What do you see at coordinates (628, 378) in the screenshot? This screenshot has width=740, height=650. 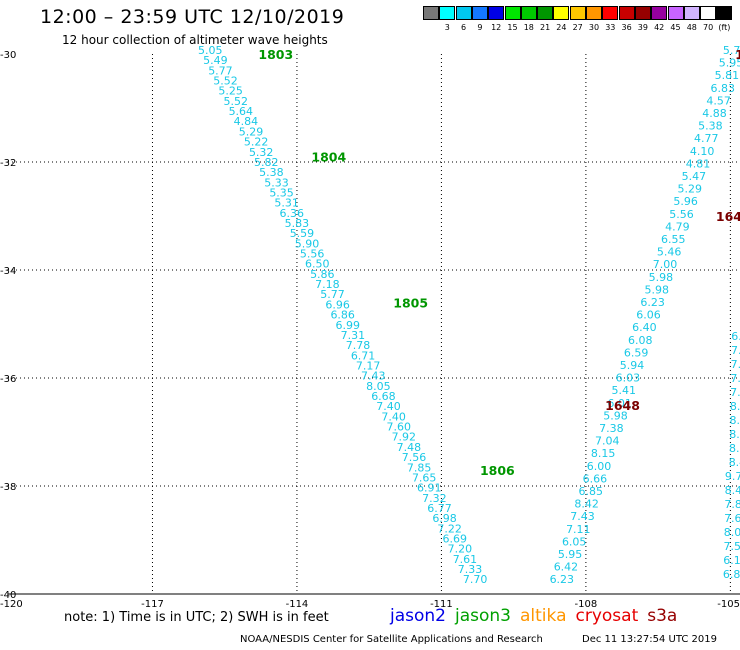 I see `wave-height-value: 6.03` at bounding box center [628, 378].